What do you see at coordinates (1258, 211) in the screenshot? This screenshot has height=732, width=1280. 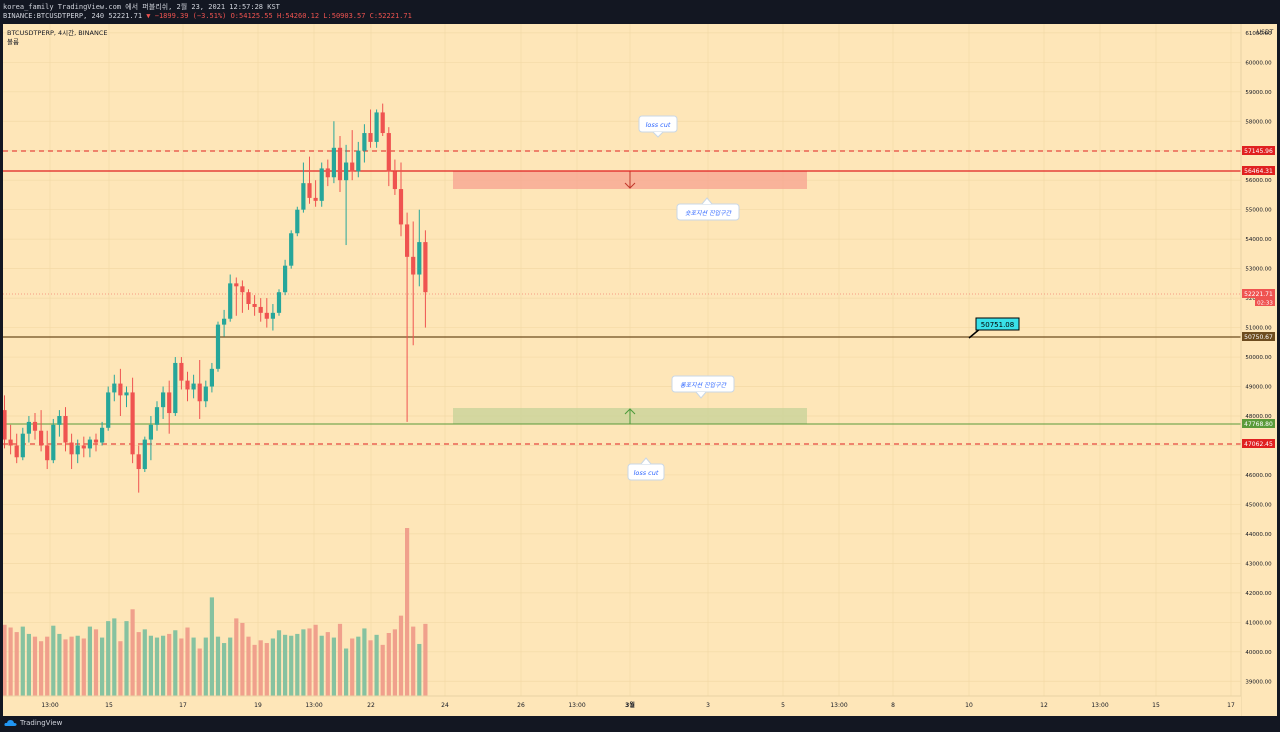 I see `price-tick: 55000.00` at bounding box center [1258, 211].